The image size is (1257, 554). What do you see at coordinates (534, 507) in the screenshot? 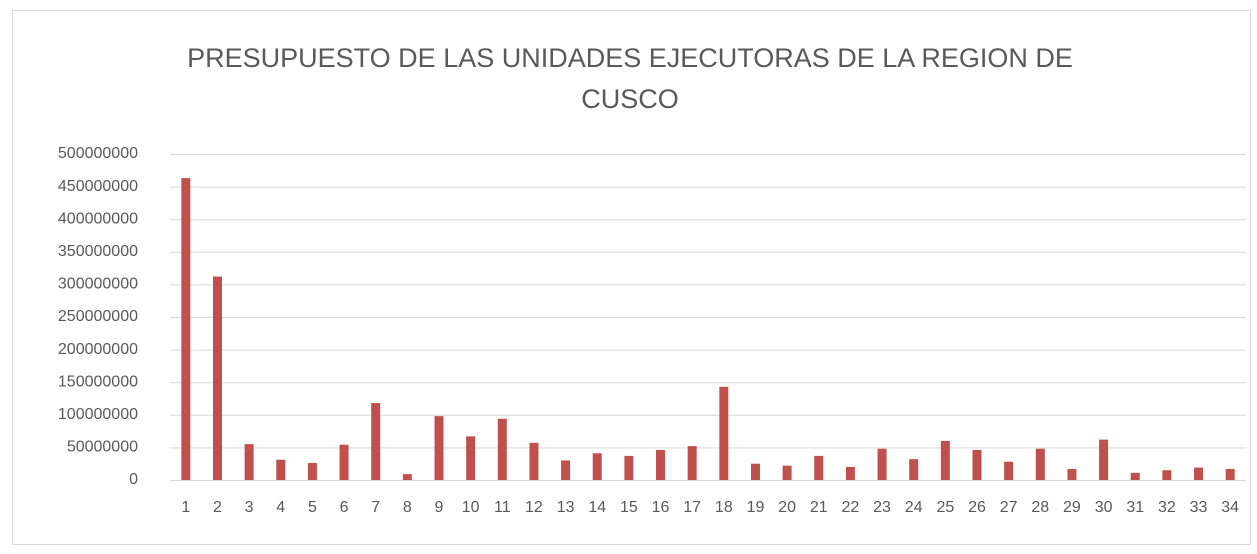
I see `x-tick-label: 12` at bounding box center [534, 507].